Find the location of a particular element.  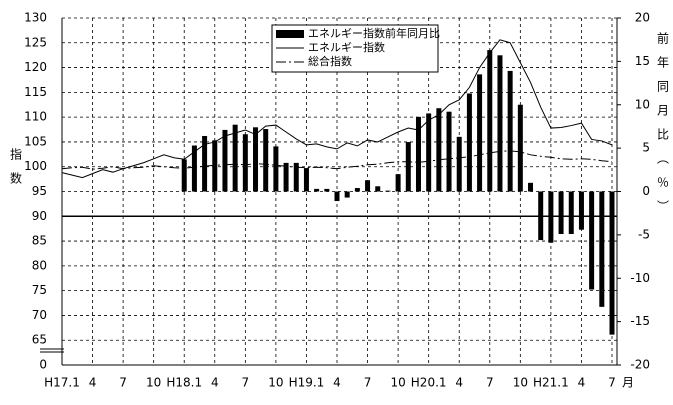

y2-tick-label: 20 is located at coordinates (642, 18).